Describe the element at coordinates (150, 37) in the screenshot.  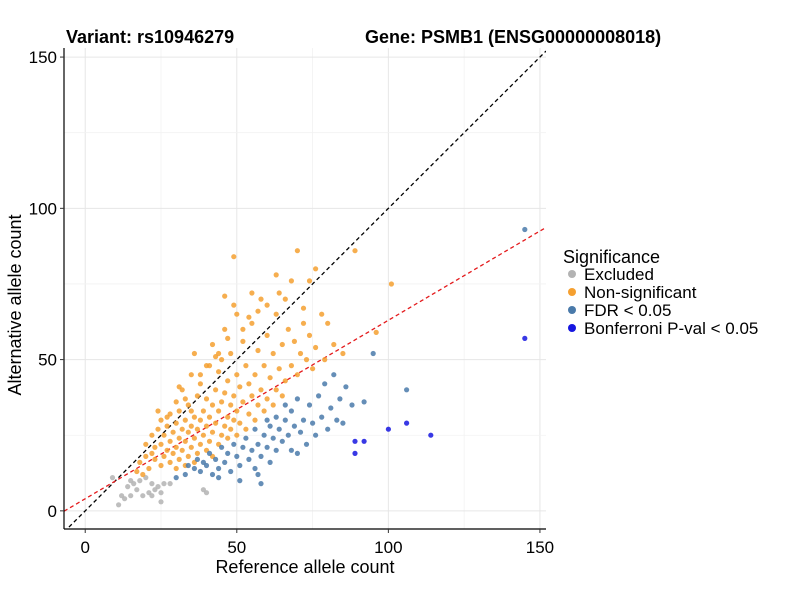
I see `title-variant: Variant: rs10946279` at that location.